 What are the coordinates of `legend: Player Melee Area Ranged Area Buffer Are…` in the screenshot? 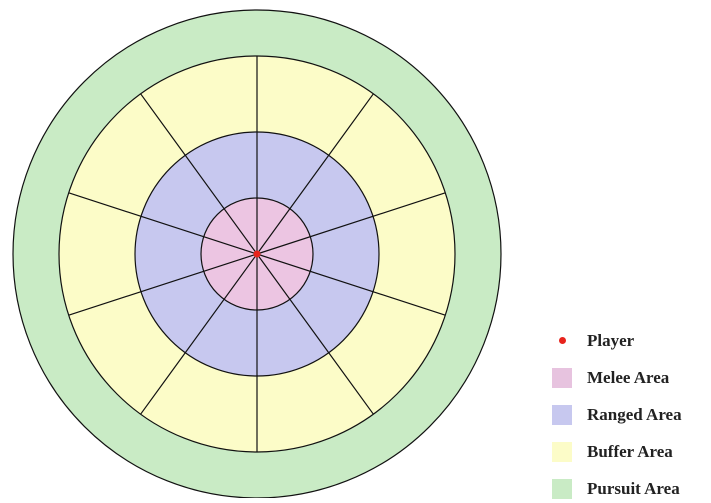 It's located at (631, 414).